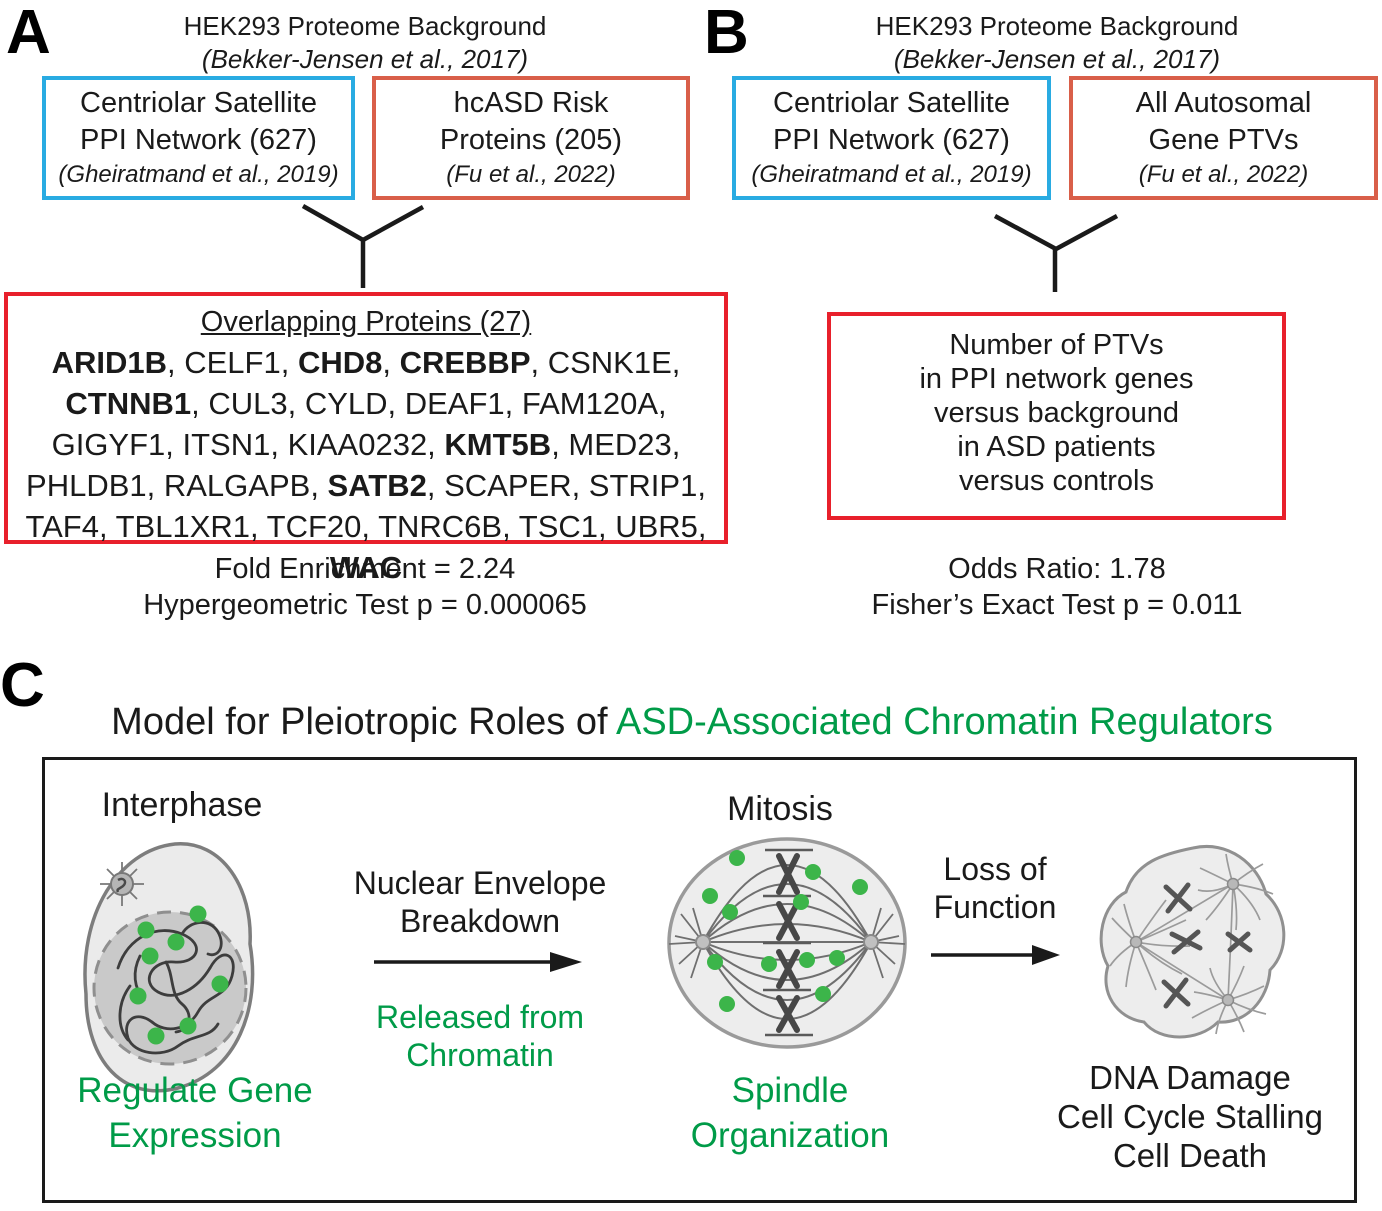 The width and height of the screenshot is (1382, 1211). I want to click on text-line: Spindle, so click(790, 1090).